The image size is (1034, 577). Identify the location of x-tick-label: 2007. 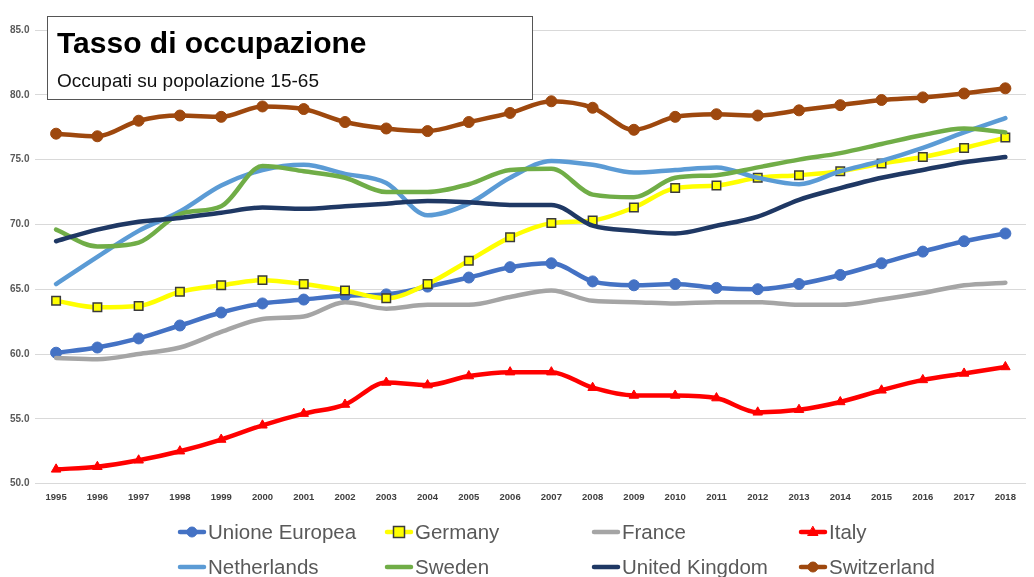
(551, 496).